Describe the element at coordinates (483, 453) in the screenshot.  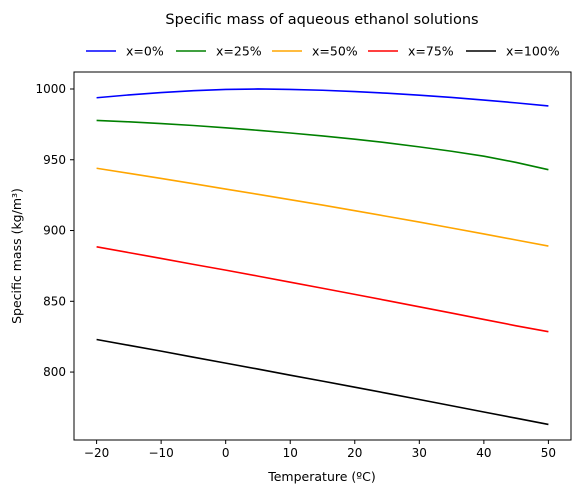
I see `x-tick-label: 40` at that location.